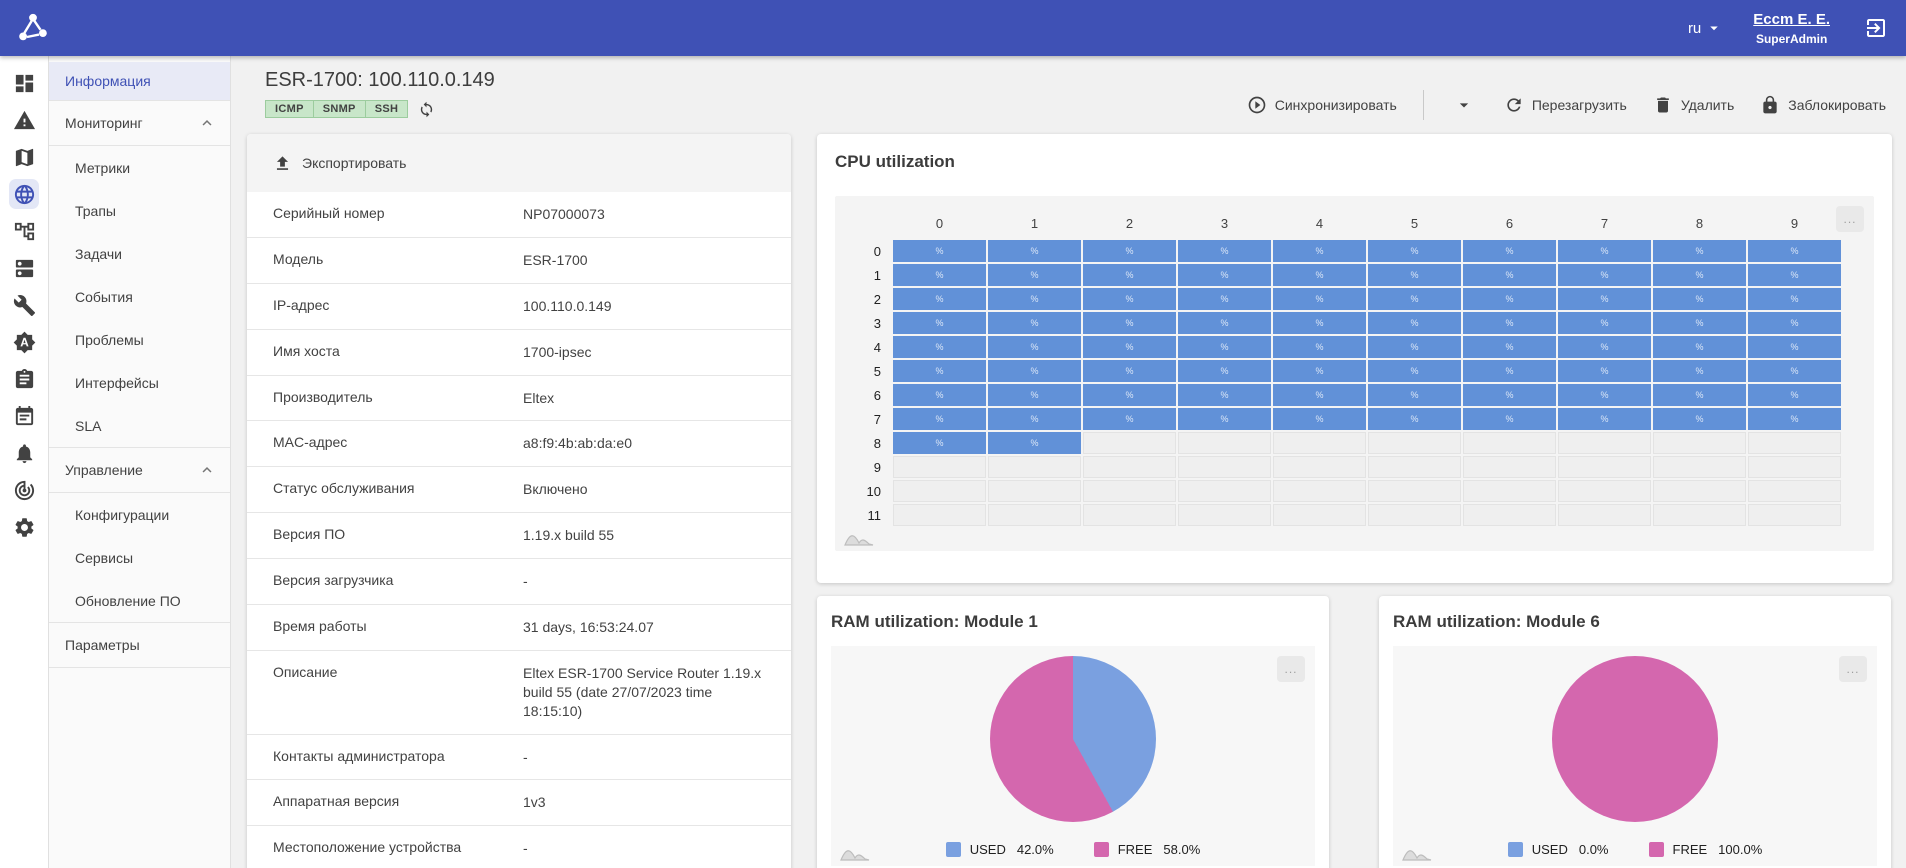  Describe the element at coordinates (1322, 105) in the screenshot. I see `synchronize-button: Синхронизировать` at that location.